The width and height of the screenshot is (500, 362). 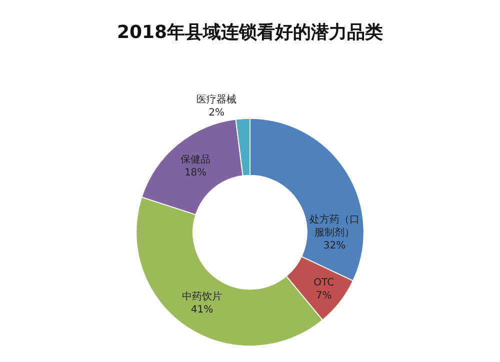 What do you see at coordinates (202, 296) in the screenshot?
I see `slice-label: 中药饮片` at bounding box center [202, 296].